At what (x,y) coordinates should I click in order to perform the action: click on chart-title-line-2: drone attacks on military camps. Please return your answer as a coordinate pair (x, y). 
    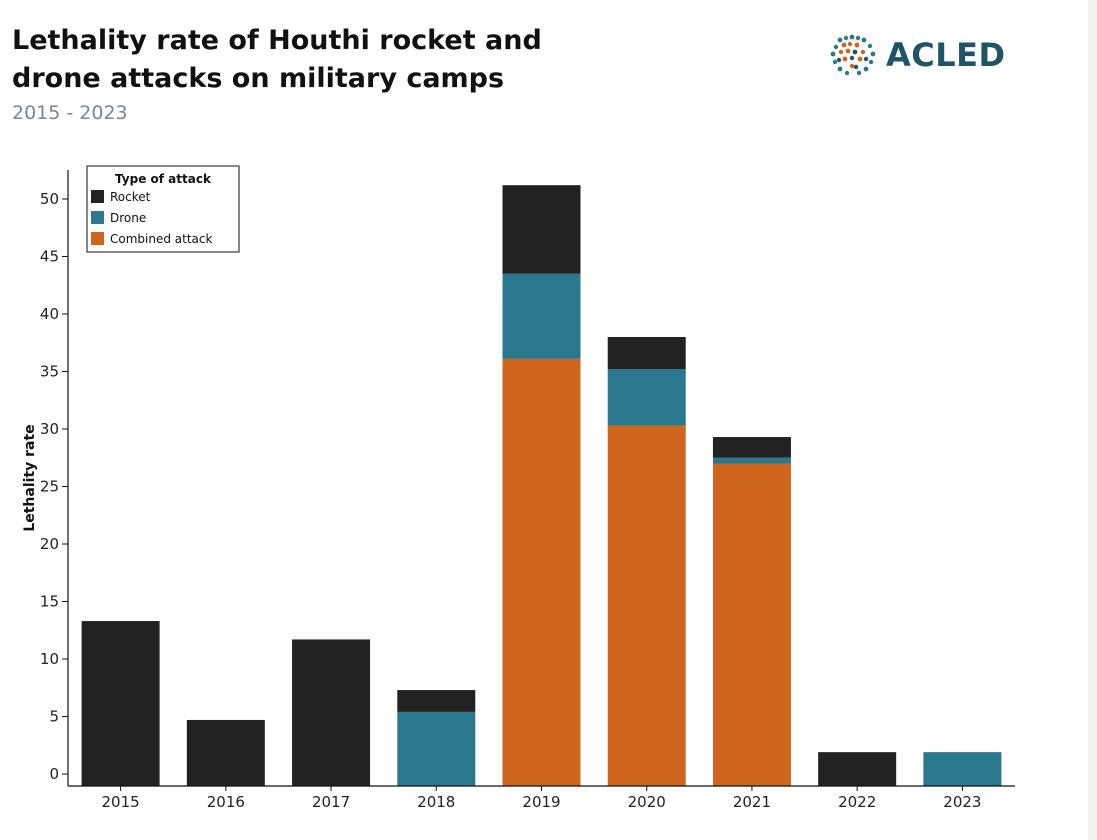
    Looking at the image, I should click on (258, 78).